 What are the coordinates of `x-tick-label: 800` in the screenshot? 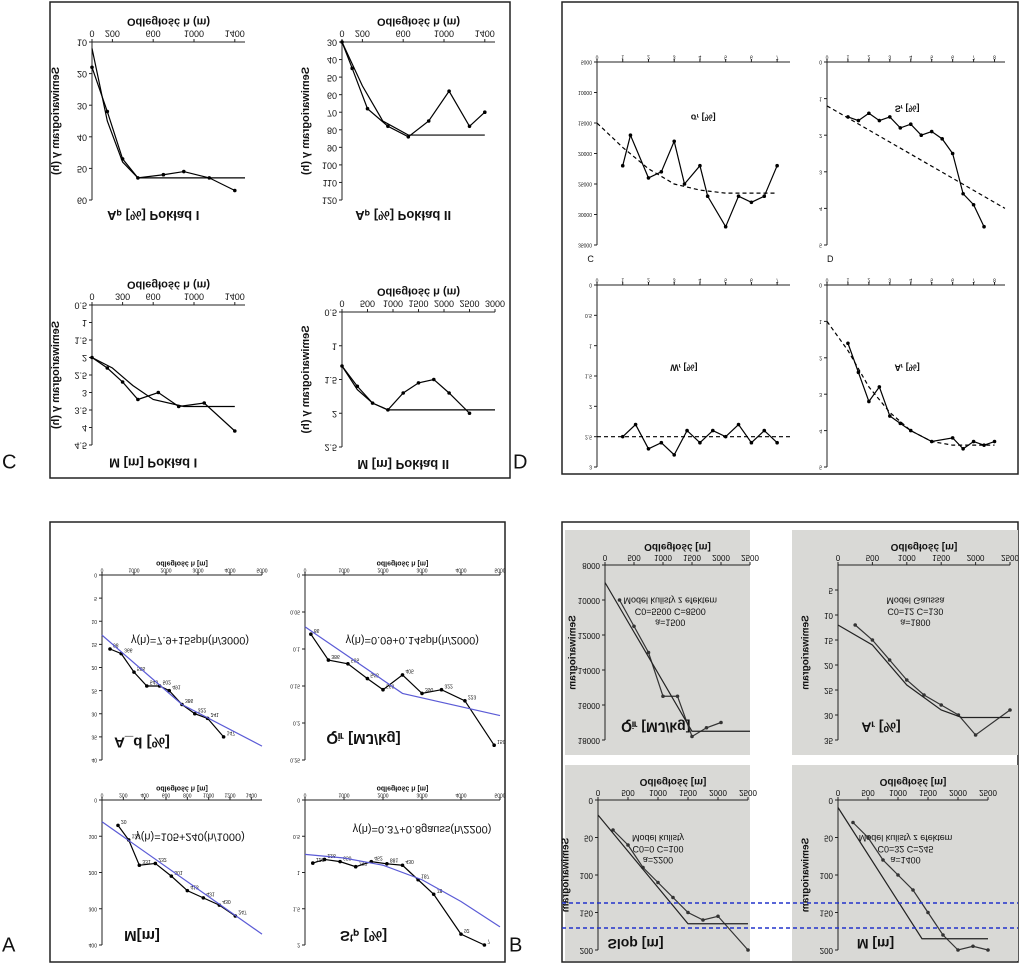 It's located at (187, 795).